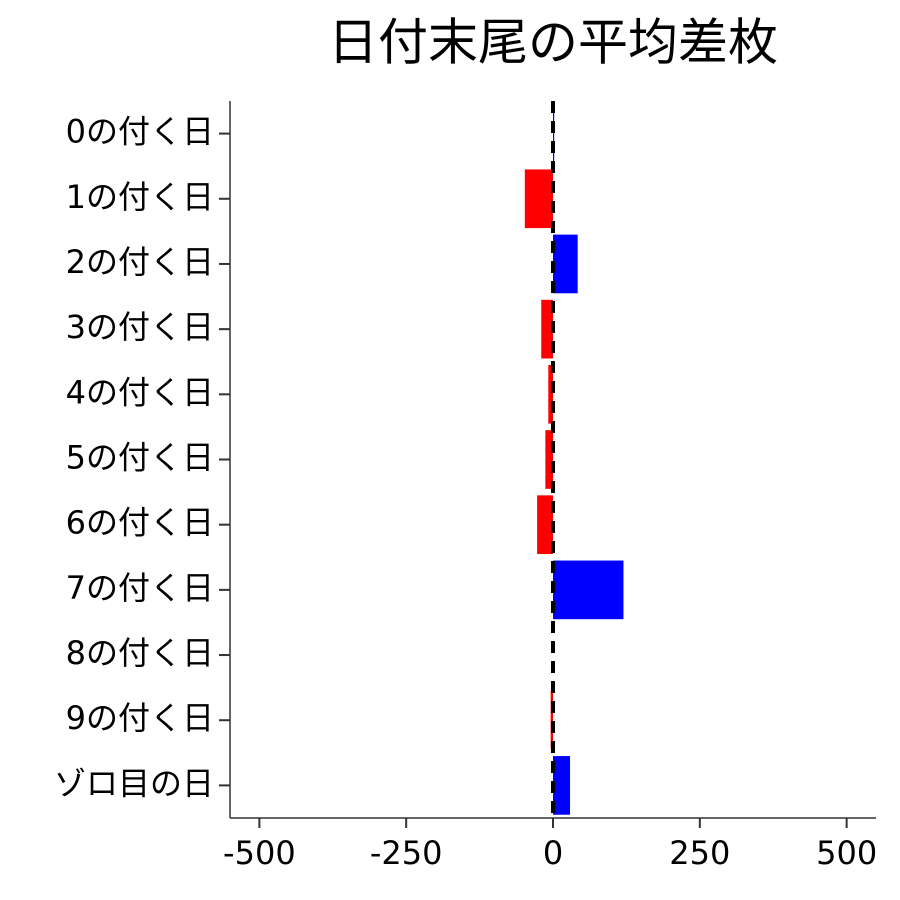  What do you see at coordinates (140, 588) in the screenshot?
I see `y-tick-label: 7の付く日` at bounding box center [140, 588].